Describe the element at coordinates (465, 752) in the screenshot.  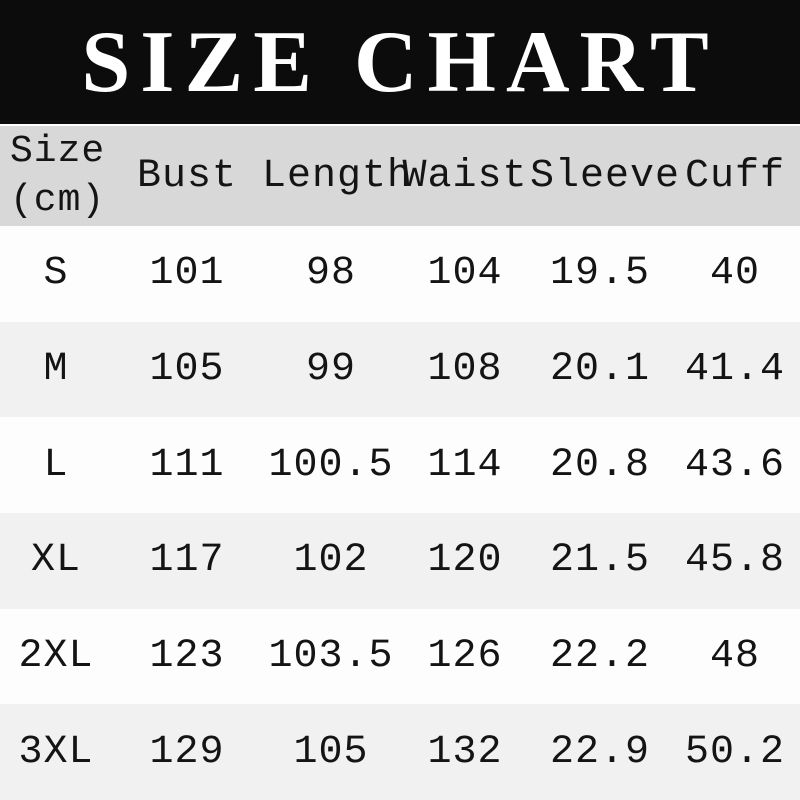
I see `cell-waist: 132` at that location.